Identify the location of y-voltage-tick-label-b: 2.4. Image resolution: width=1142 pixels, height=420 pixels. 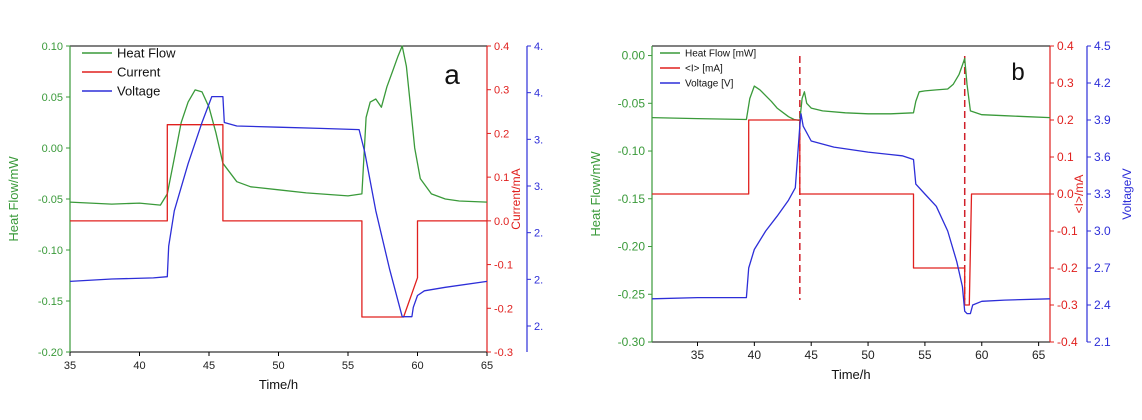
(1102, 305).